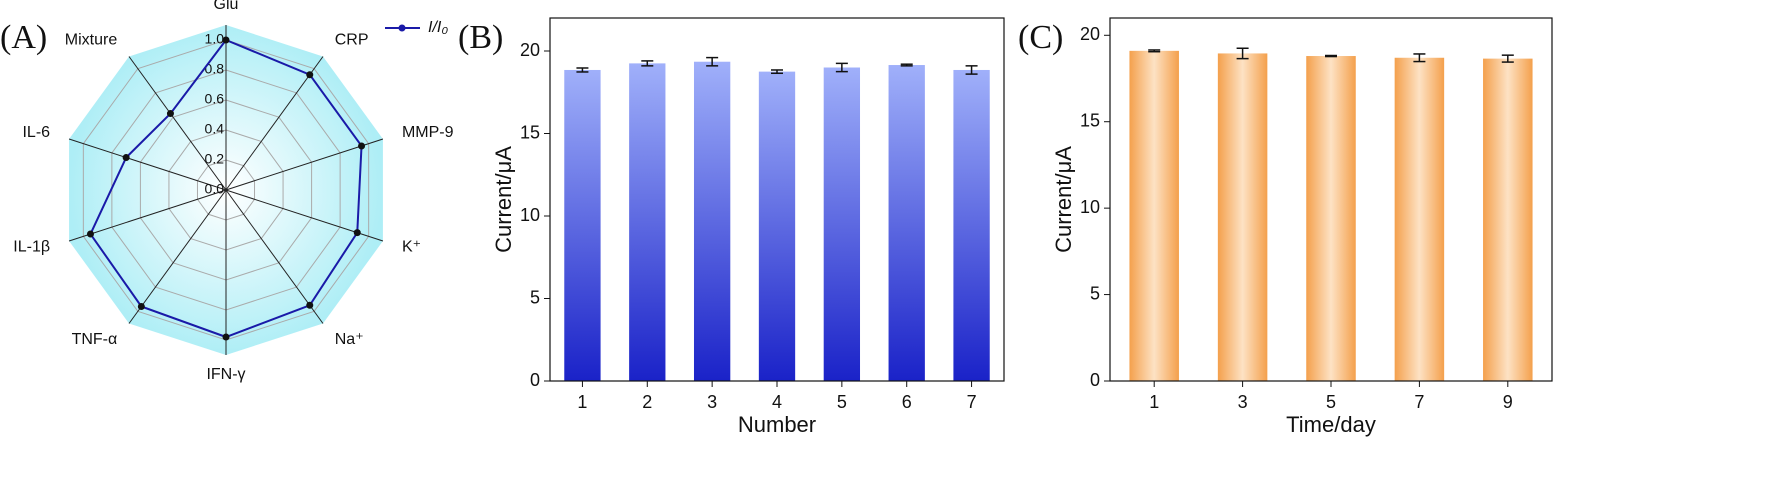  I want to click on category-label: IL-1β, so click(31, 246).